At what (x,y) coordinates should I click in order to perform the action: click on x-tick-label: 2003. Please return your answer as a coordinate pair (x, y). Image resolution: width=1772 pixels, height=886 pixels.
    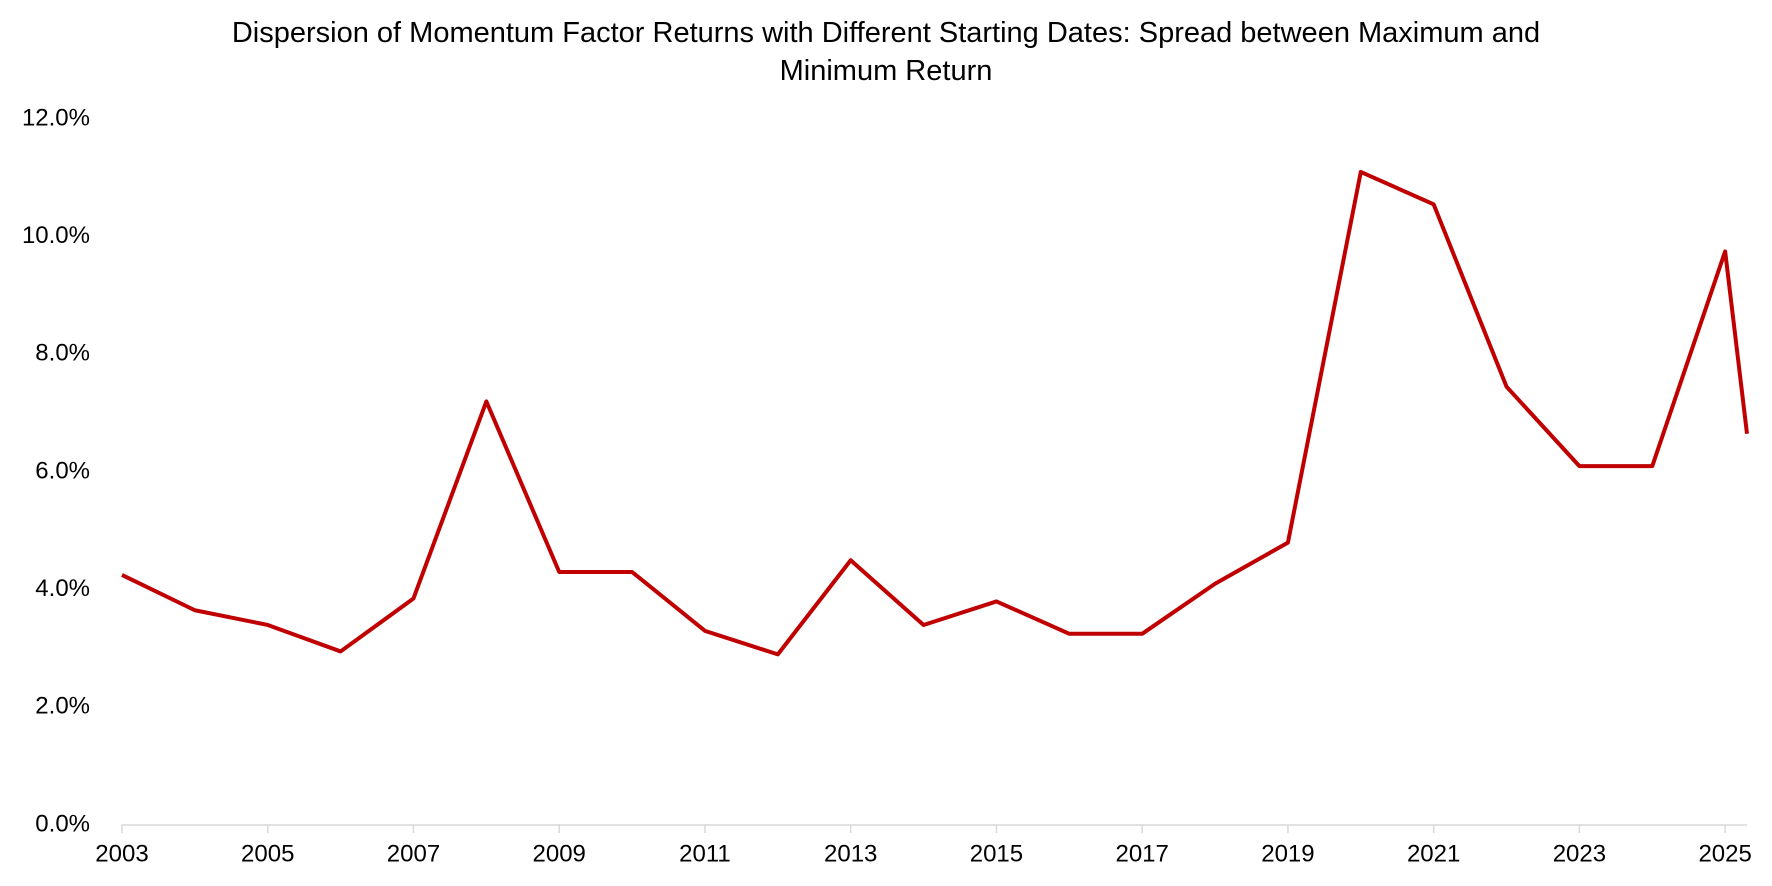
    Looking at the image, I should click on (121, 853).